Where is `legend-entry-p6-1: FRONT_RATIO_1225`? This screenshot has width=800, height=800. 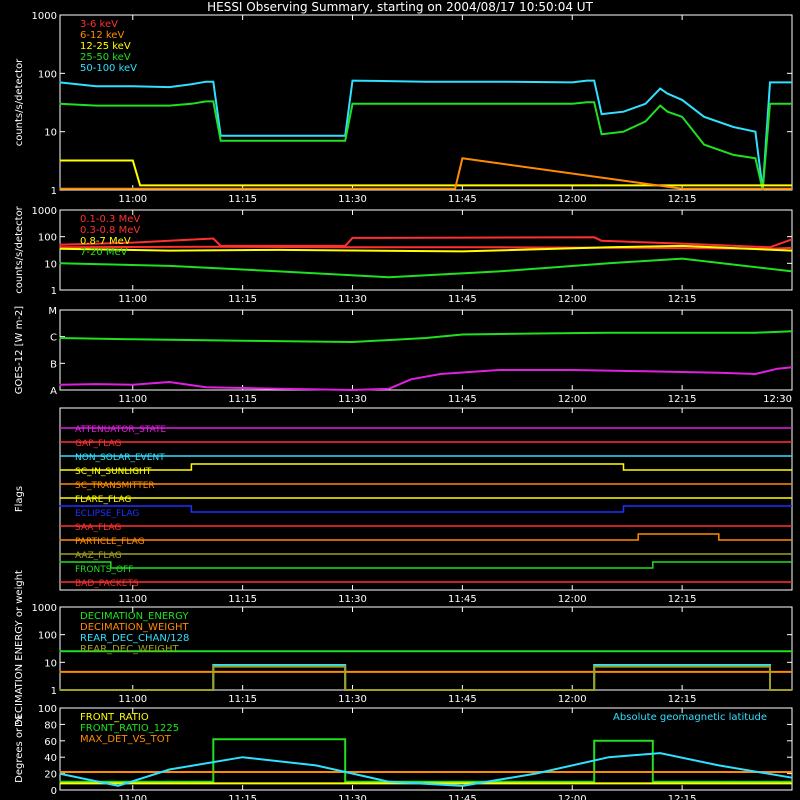
legend-entry-p6-1: FRONT_RATIO_1225 is located at coordinates (129, 728).